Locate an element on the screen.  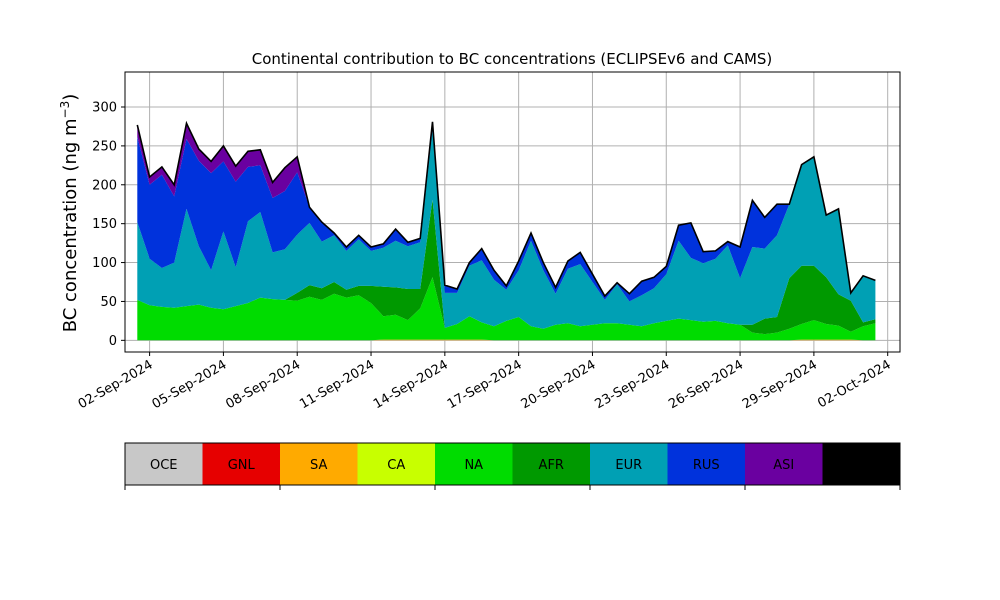
x-tick-label: 11-Sep-2024 is located at coordinates (337, 384).